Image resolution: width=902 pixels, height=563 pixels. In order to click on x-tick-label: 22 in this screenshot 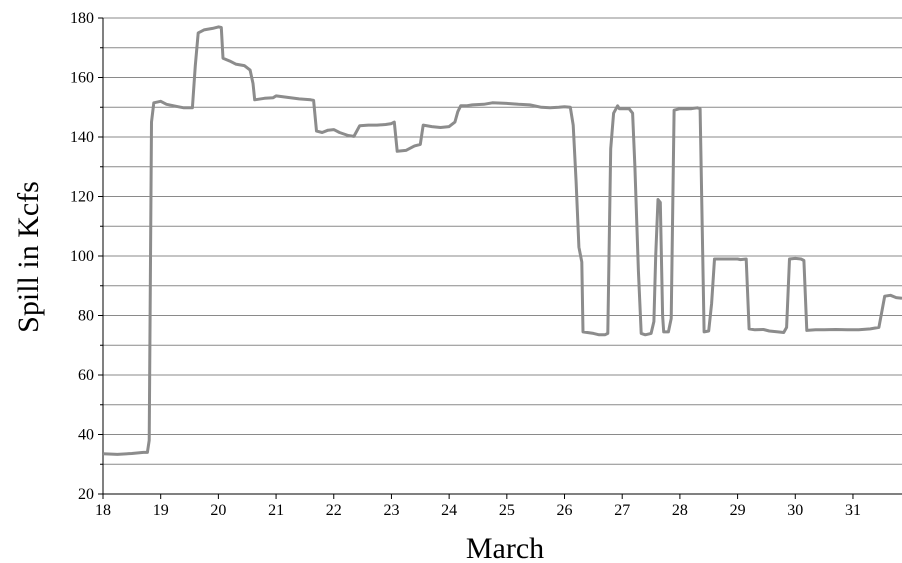, I will do `click(334, 510)`.